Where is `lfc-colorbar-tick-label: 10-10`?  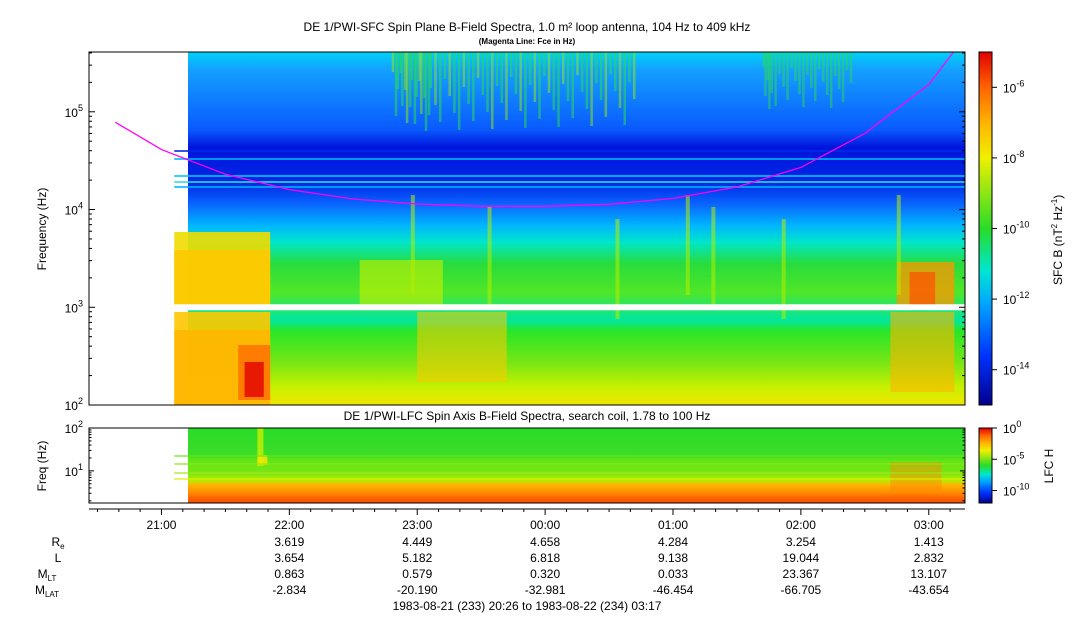
lfc-colorbar-tick-label: 10-10 is located at coordinates (1016, 490).